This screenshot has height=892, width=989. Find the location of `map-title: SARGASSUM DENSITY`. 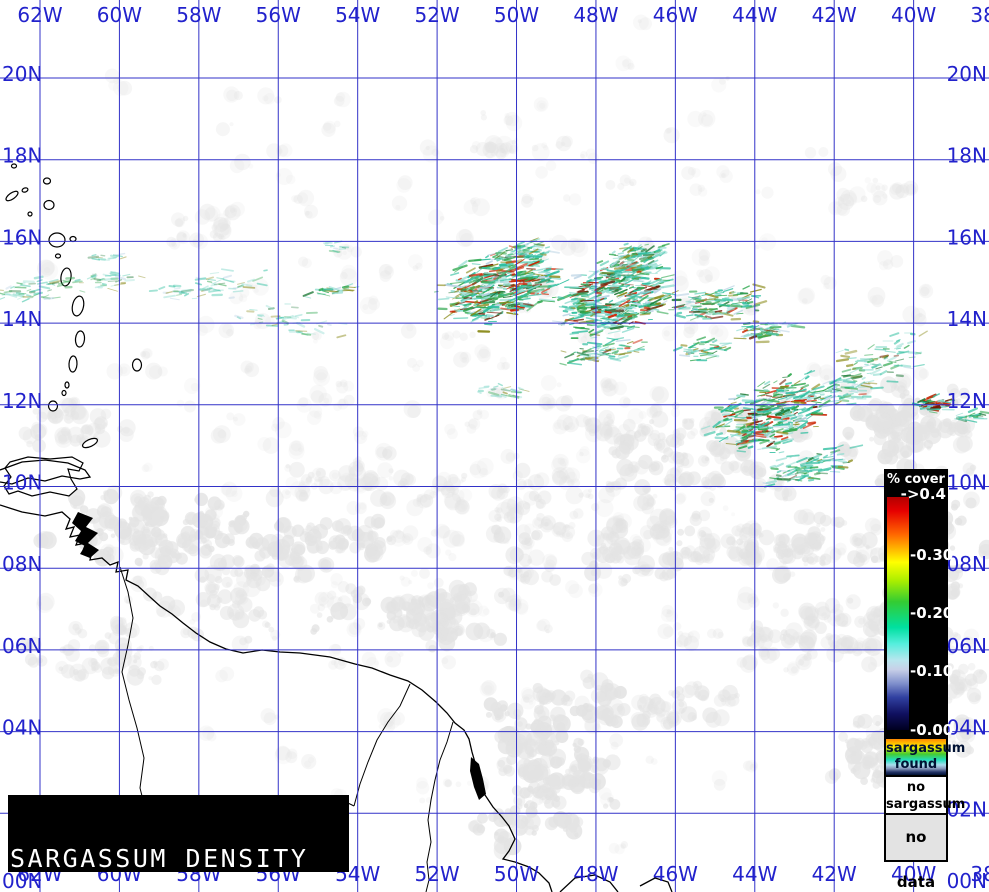

map-title: SARGASSUM DENSITY is located at coordinates (159, 859).